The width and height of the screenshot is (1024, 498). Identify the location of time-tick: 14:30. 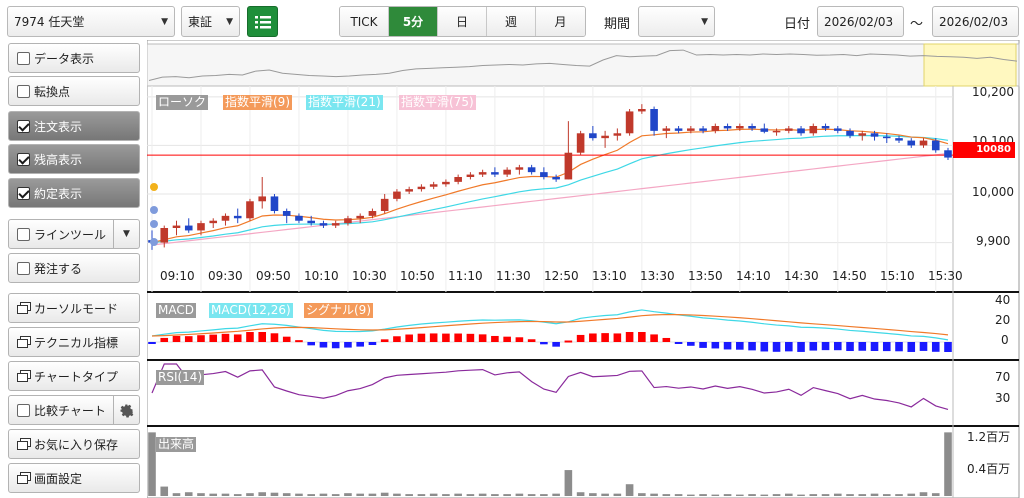
(801, 276).